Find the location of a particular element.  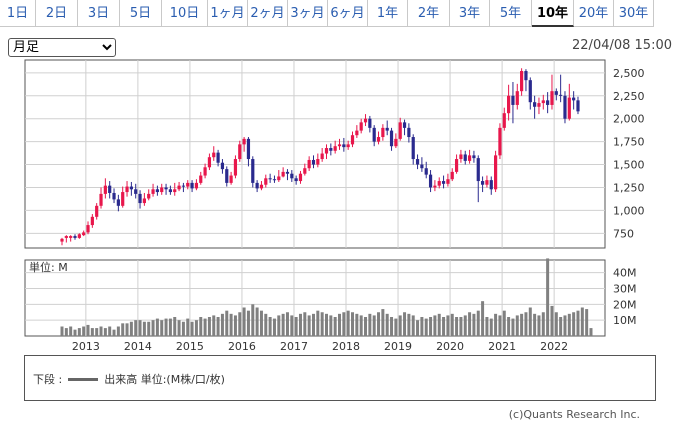

copyright: (c)Quants Research Inc. is located at coordinates (574, 414).